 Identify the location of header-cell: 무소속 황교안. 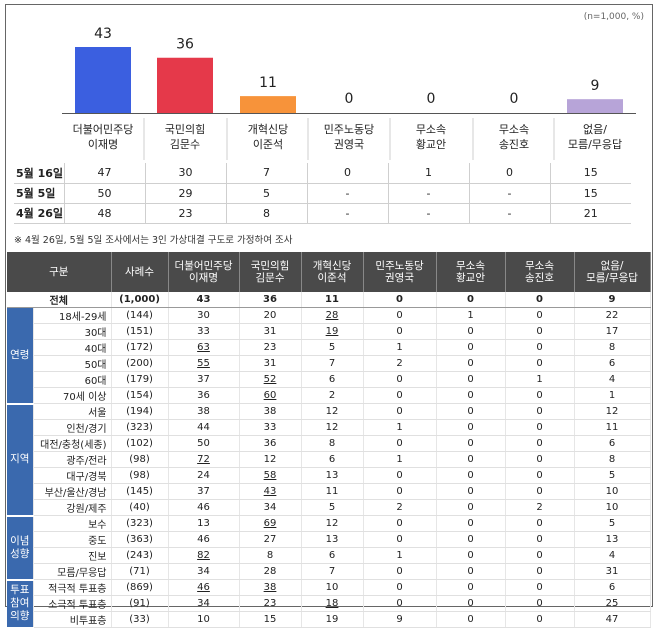
(471, 272).